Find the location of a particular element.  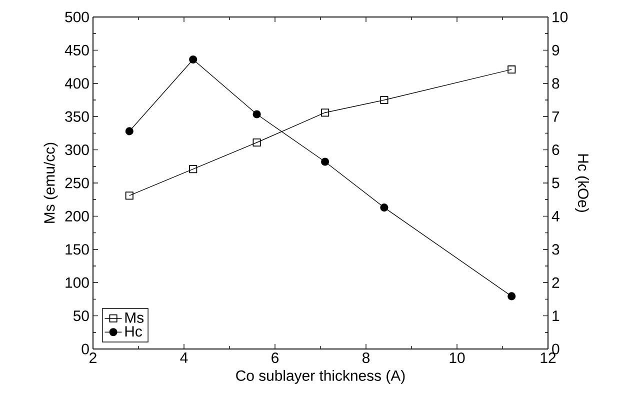

y-tick-label: 400 is located at coordinates (76, 83).